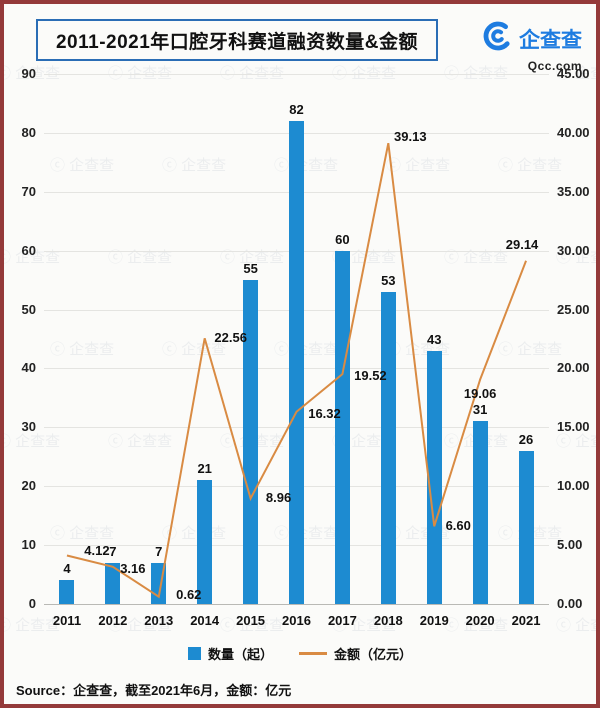  What do you see at coordinates (159, 620) in the screenshot?
I see `x-axis-label: 2013` at bounding box center [159, 620].